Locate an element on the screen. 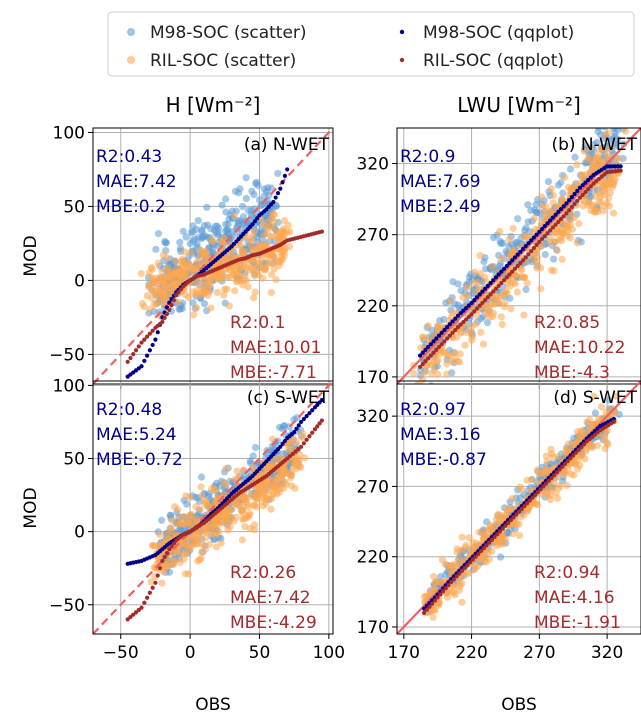  m98-qq-series is located at coordinates (520, 261).